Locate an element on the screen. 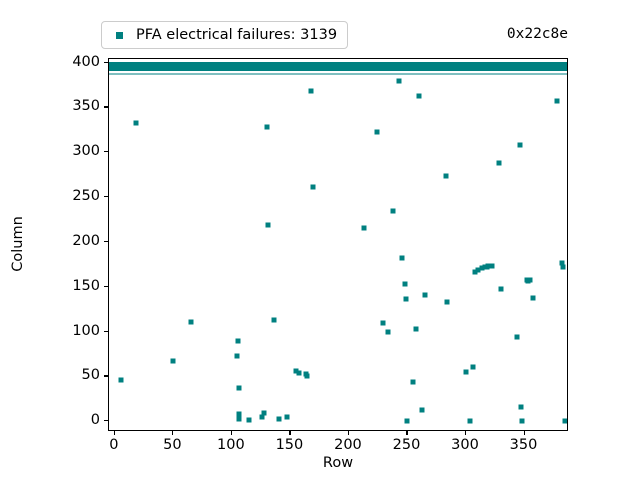  y-axis-tick-label: 400 is located at coordinates (86, 61).